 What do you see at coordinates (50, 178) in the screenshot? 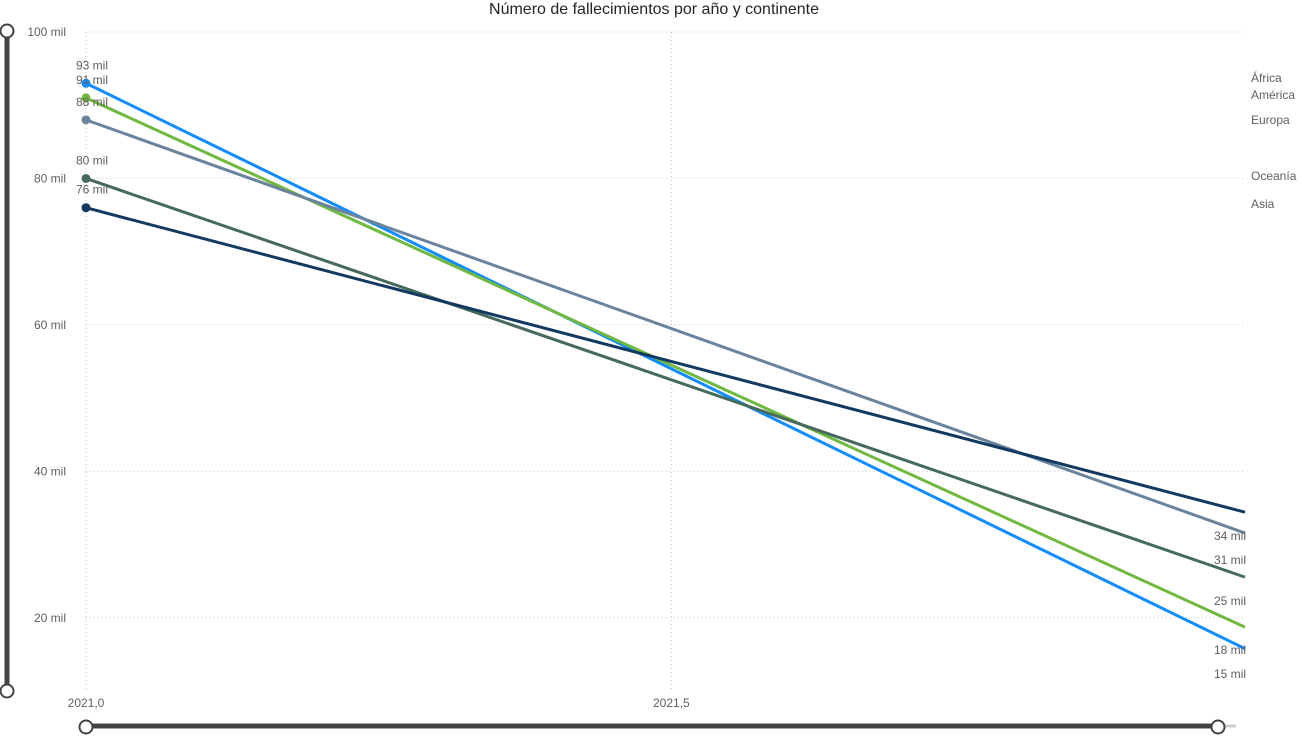
I see `y-tick-label: 80 mil` at bounding box center [50, 178].